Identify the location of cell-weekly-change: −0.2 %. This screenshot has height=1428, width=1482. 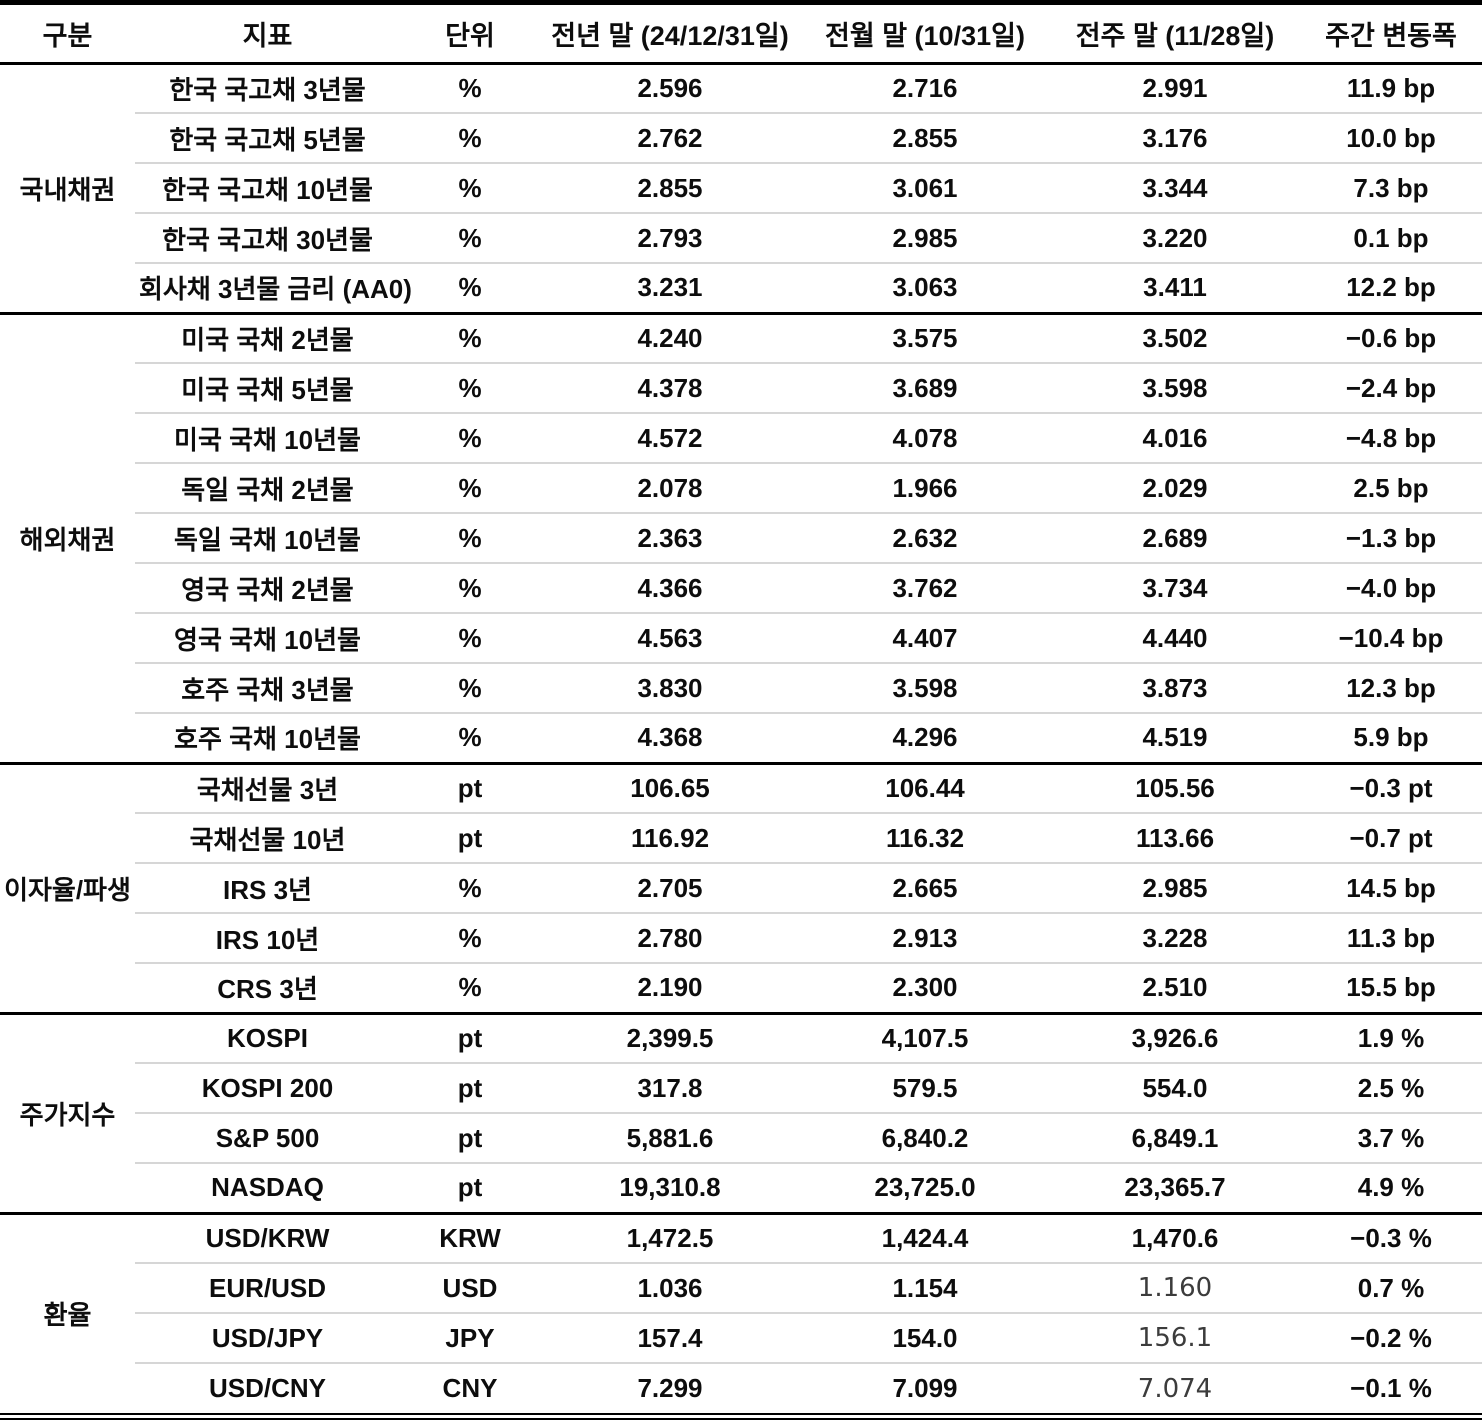
(1391, 1337).